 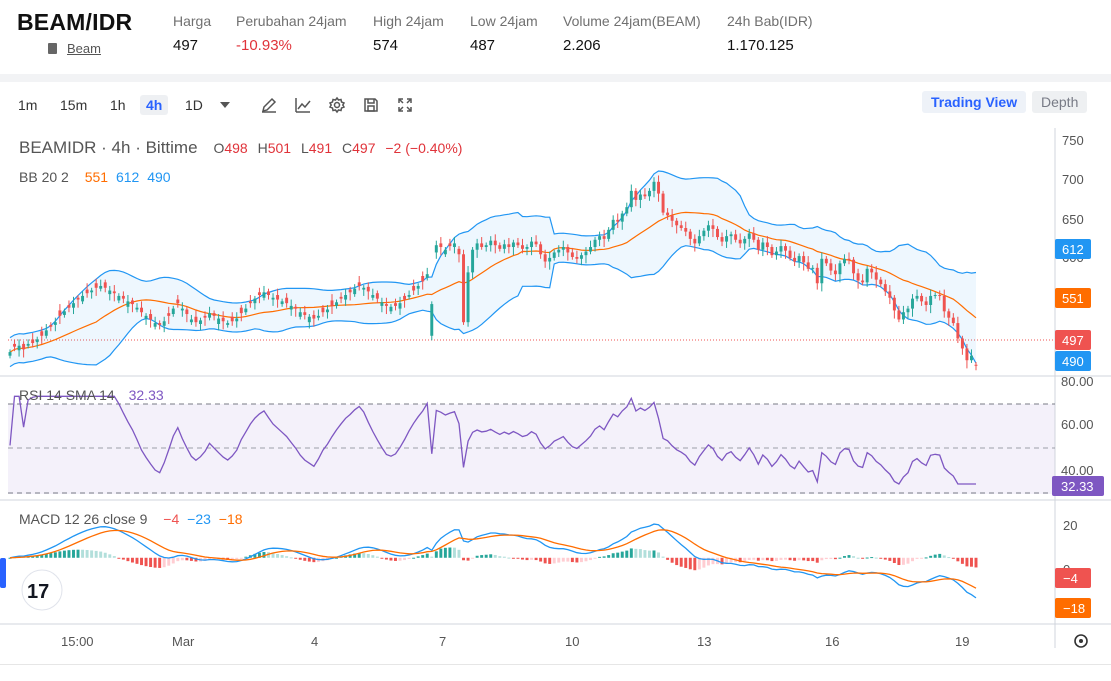 What do you see at coordinates (194, 105) in the screenshot?
I see `interval-1d: 1D` at bounding box center [194, 105].